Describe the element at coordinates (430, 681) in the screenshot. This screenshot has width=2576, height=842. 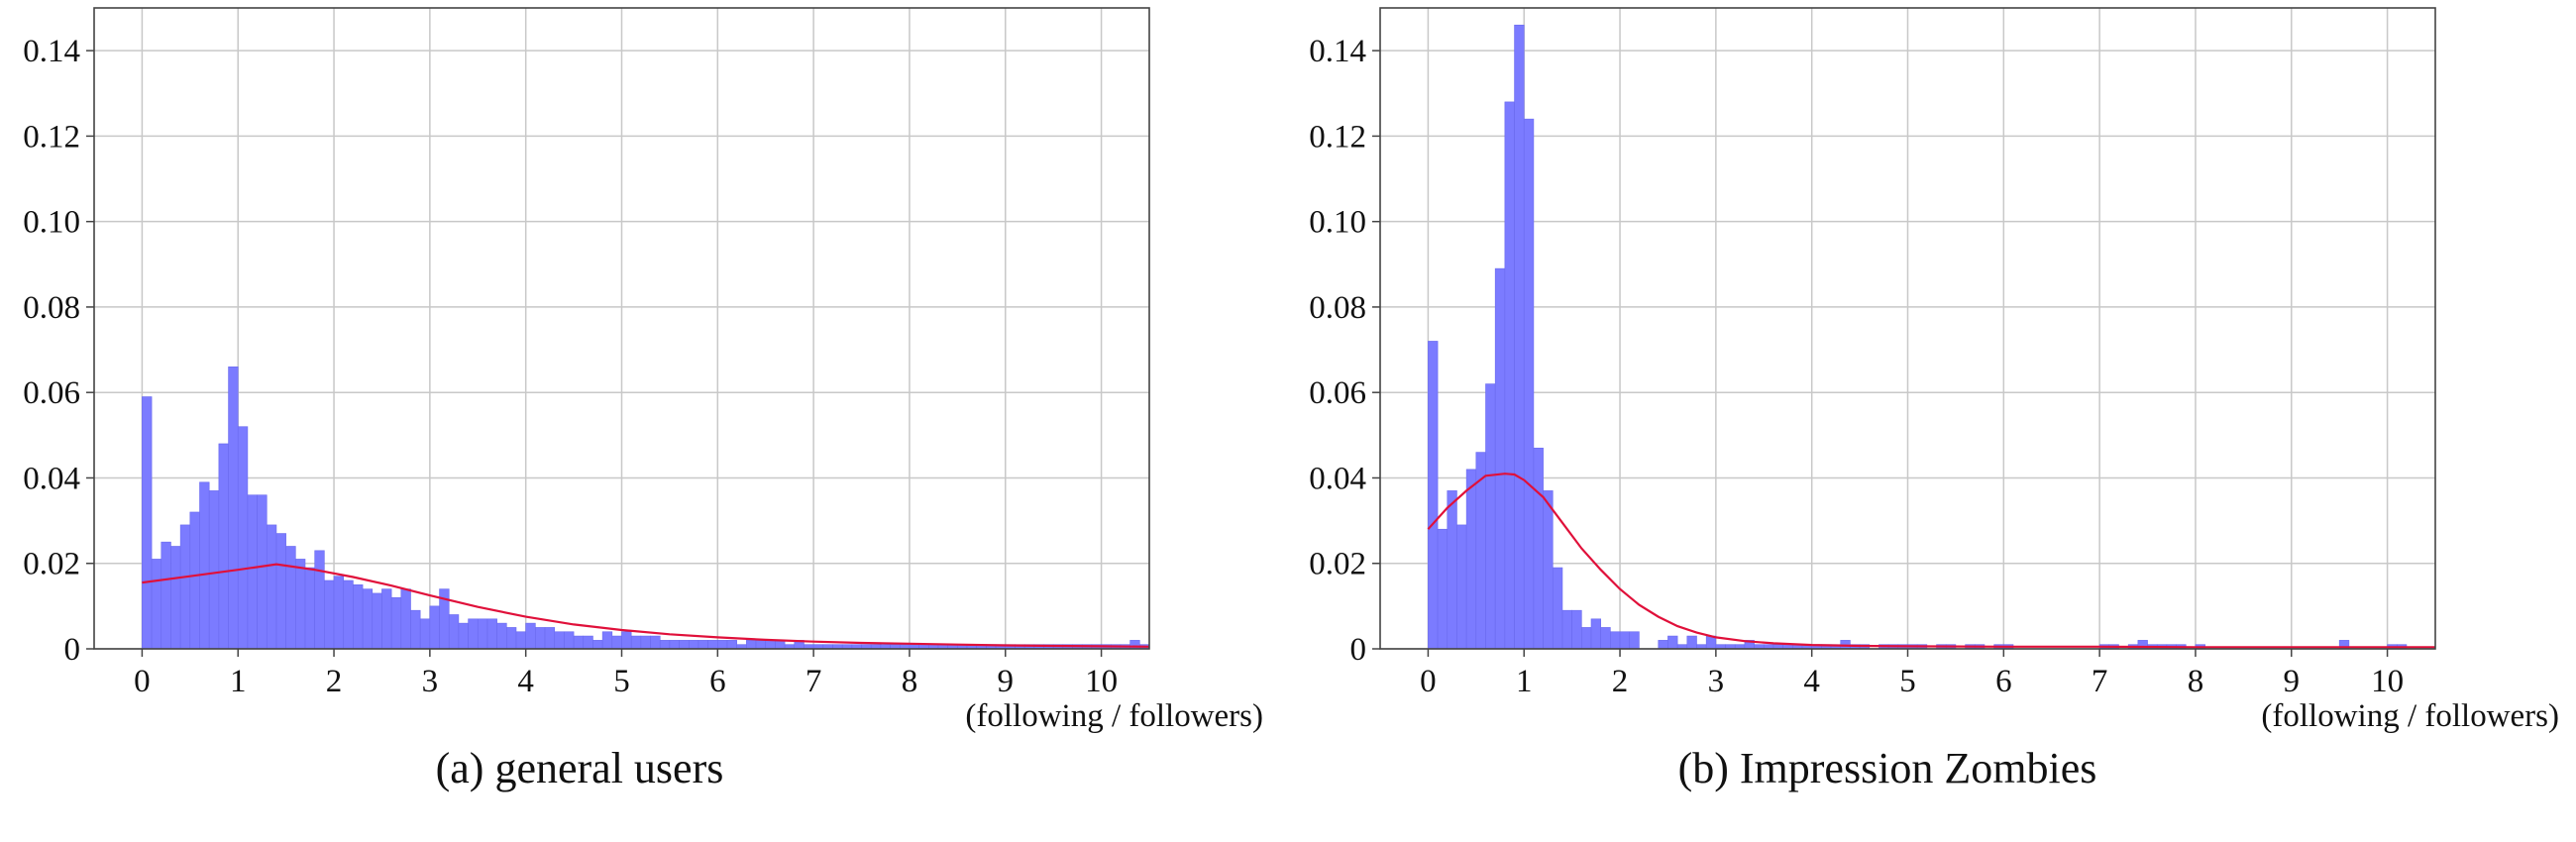
I see `x-tick-label: 3` at that location.